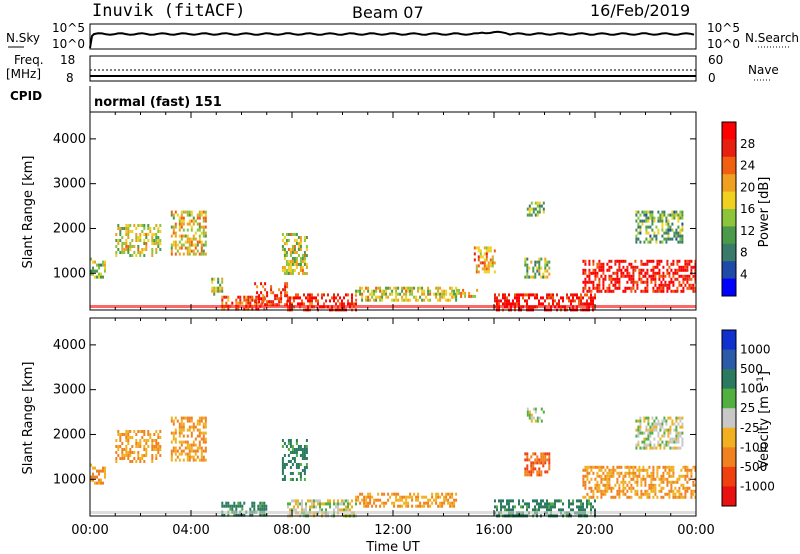 The image size is (800, 554). What do you see at coordinates (388, 12) in the screenshot?
I see `beam-title: Beam 07` at bounding box center [388, 12].